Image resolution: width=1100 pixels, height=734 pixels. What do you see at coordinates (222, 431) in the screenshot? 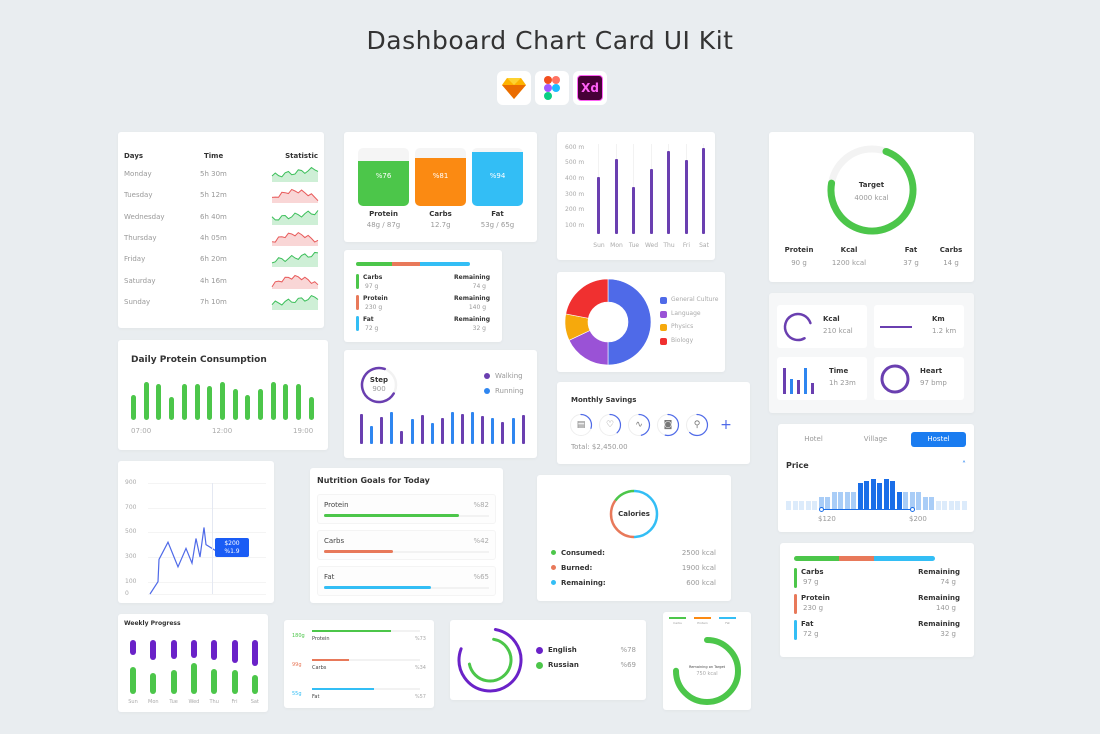
I see `x-tick-label: 12:00` at bounding box center [222, 431].